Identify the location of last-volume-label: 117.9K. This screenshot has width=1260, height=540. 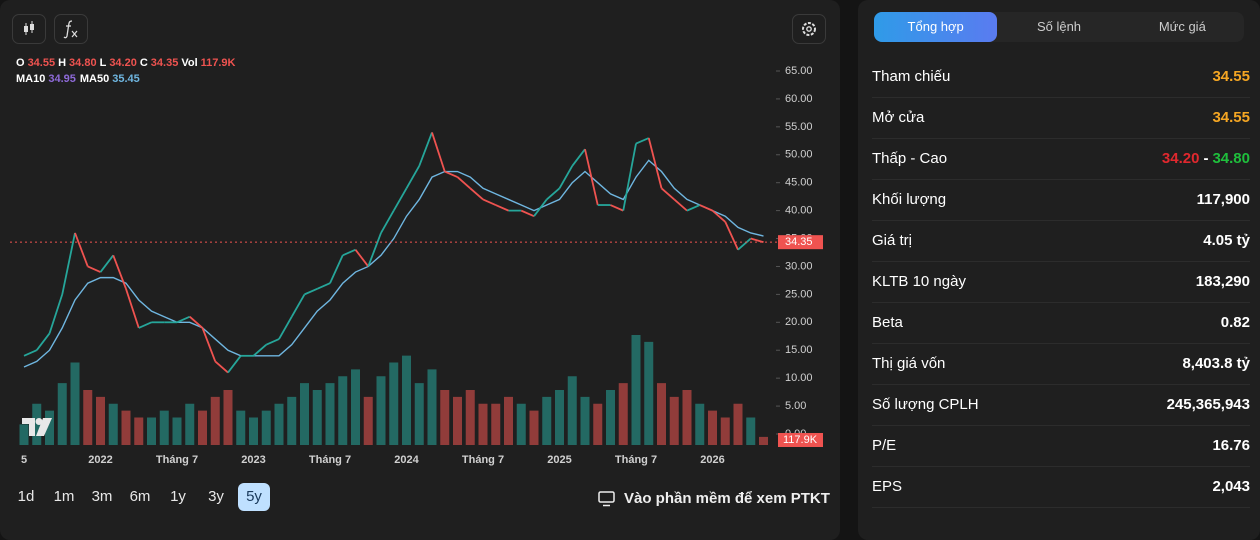
(800, 440).